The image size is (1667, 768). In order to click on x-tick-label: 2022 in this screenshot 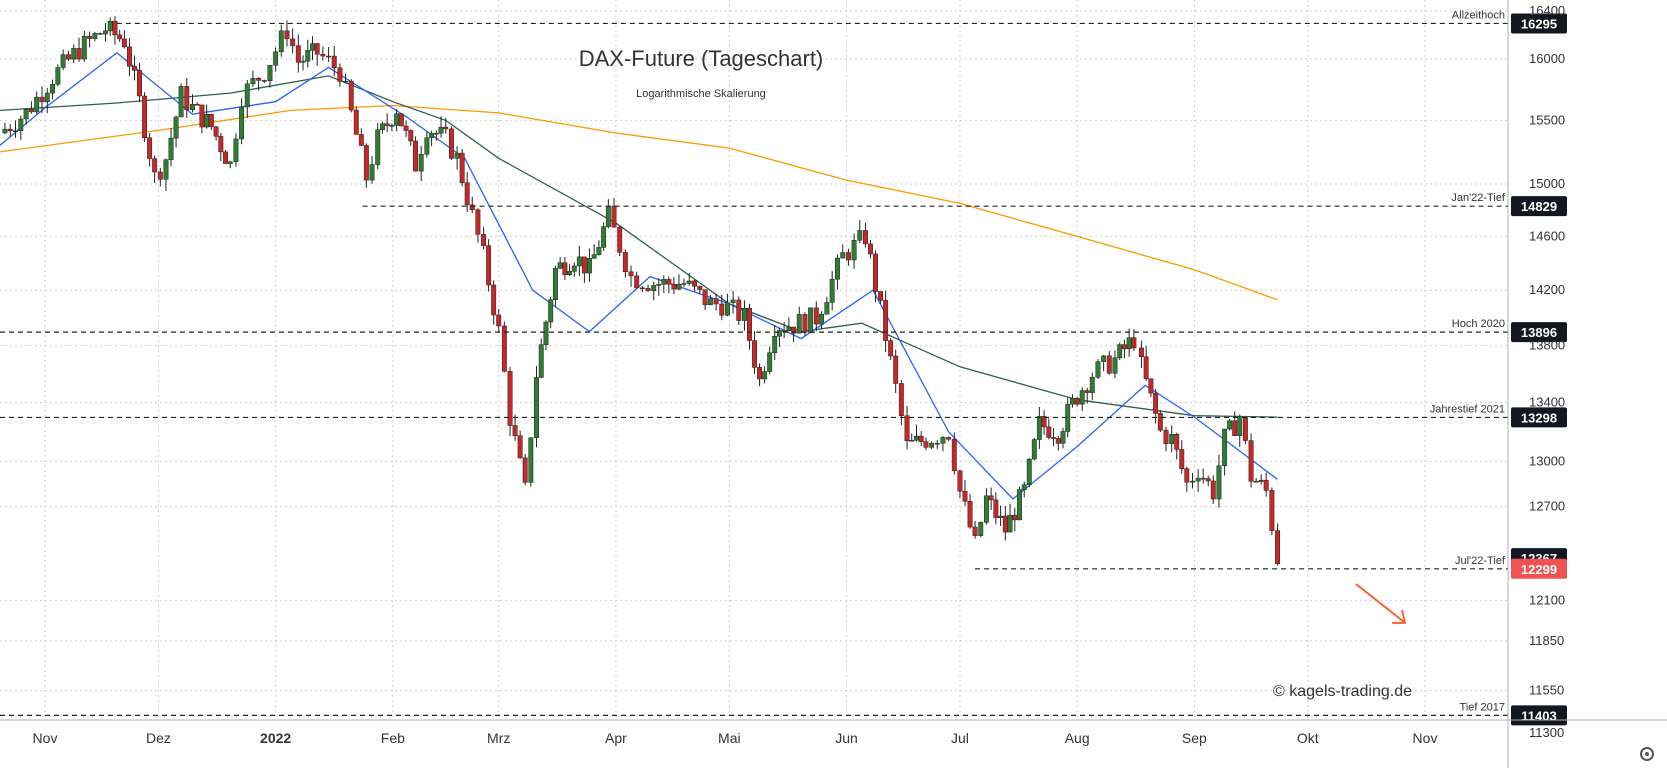, I will do `click(275, 738)`.